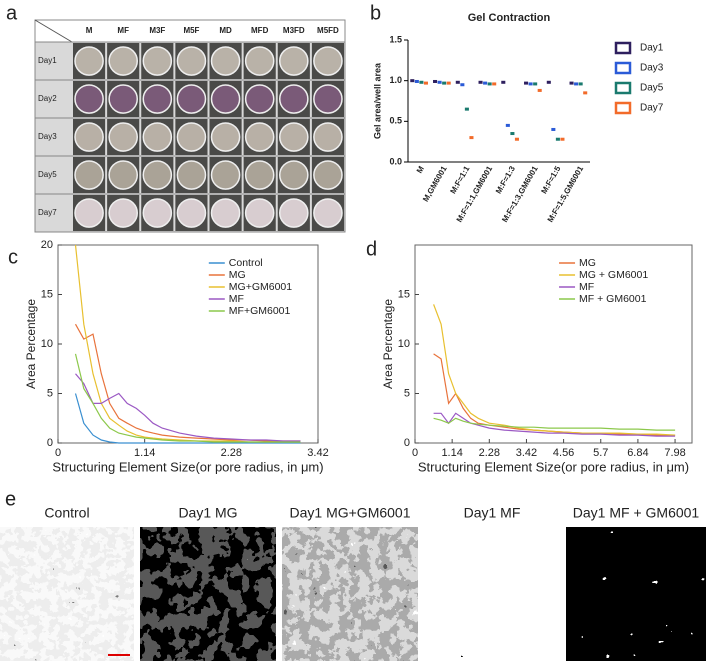  I want to click on y-tick-label: 10, so click(404, 344).